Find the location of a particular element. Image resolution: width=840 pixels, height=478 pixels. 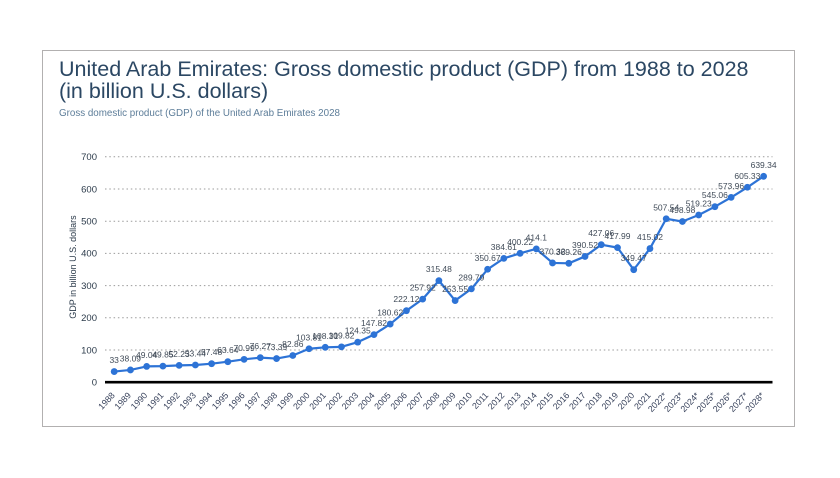

svg-text: 147.82 is located at coordinates (374, 323).